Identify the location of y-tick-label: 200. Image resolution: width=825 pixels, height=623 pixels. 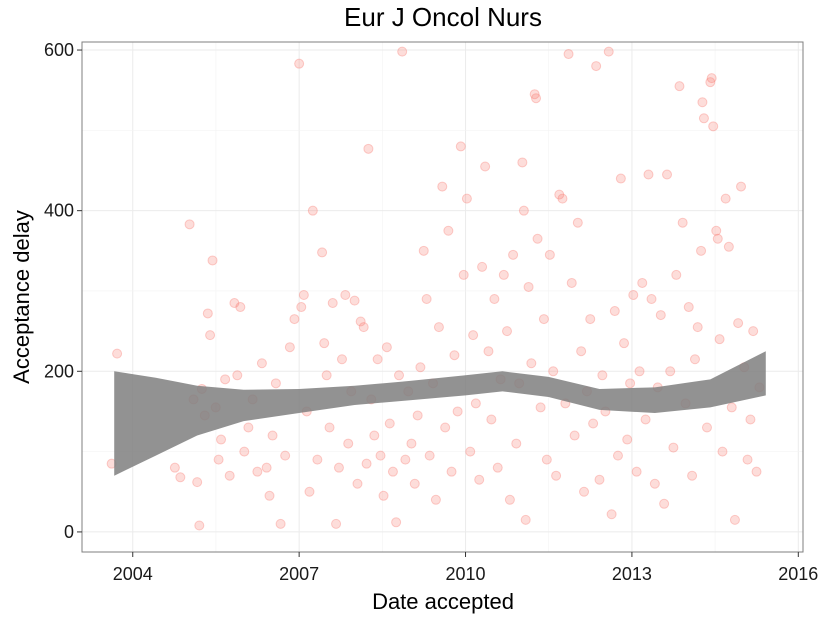
(59, 371).